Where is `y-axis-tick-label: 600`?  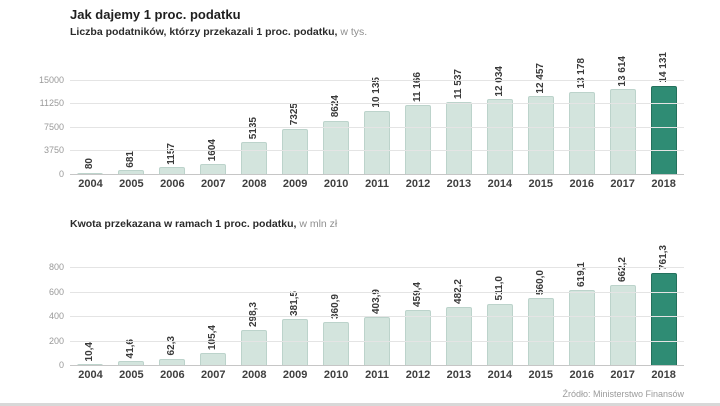
y-axis-tick-label: 600 is located at coordinates (56, 291).